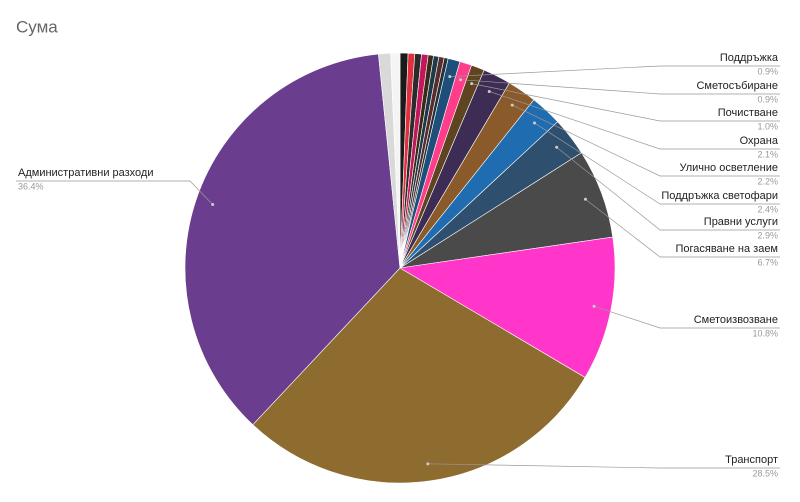 This screenshot has height=502, width=800. I want to click on slice-value-label: 28.5%, so click(765, 473).